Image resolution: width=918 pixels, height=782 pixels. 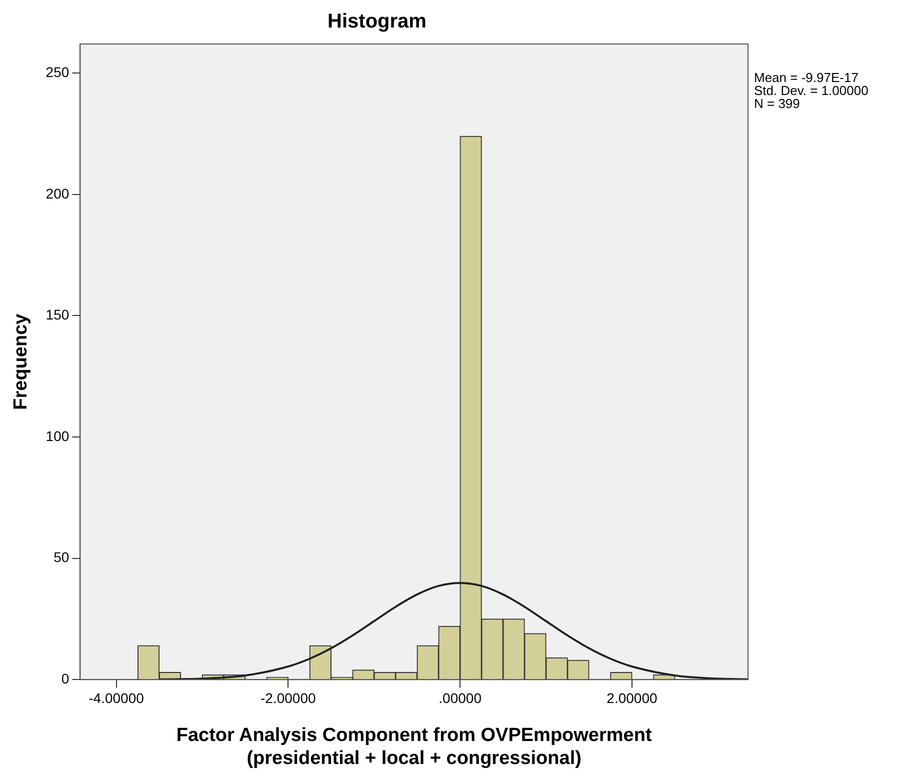 I want to click on y-tick-label: 150, so click(x=58, y=314).